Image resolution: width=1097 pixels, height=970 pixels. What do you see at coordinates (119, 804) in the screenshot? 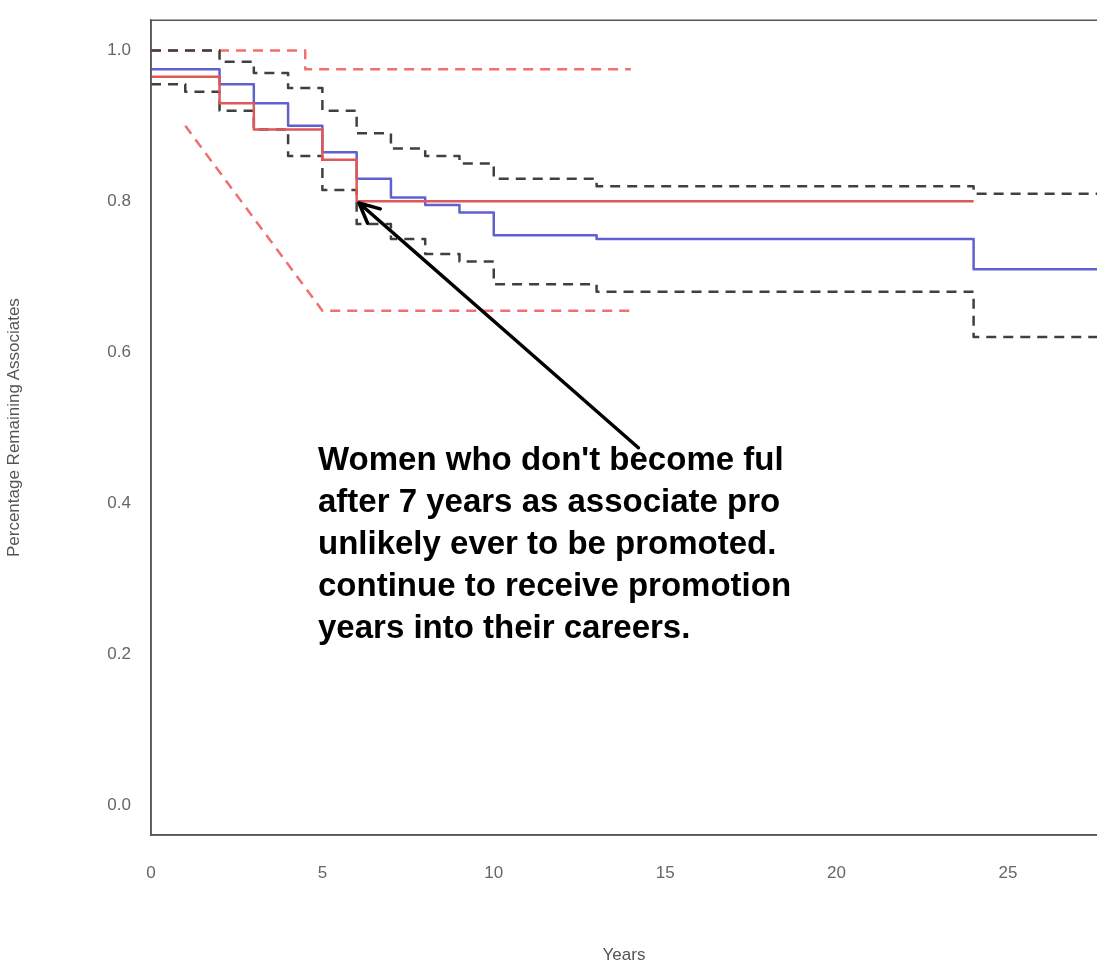
I see `y-tick-label: 0.0` at bounding box center [119, 804].